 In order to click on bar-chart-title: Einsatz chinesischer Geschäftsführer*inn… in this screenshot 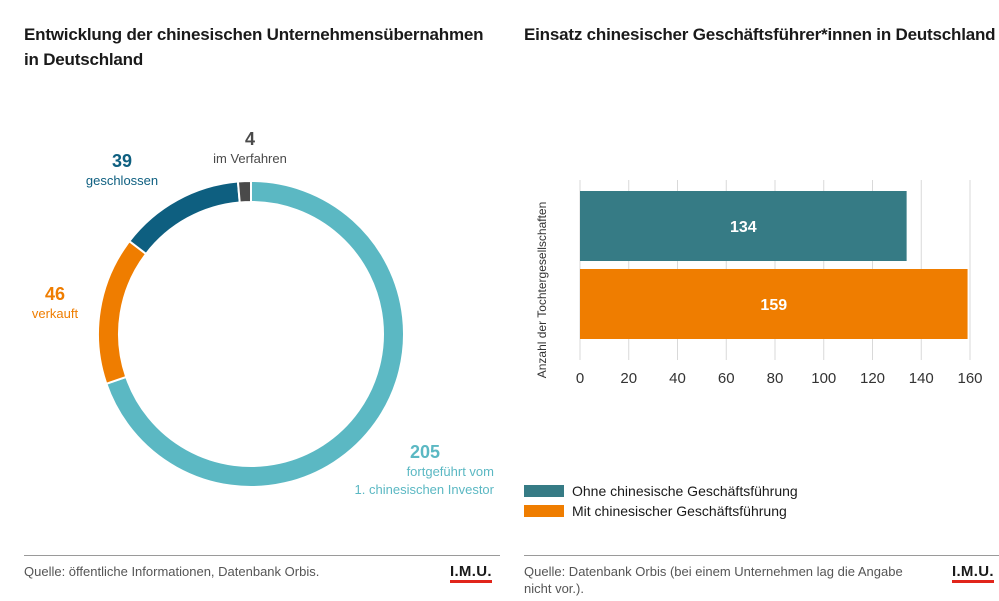, I will do `click(760, 34)`.